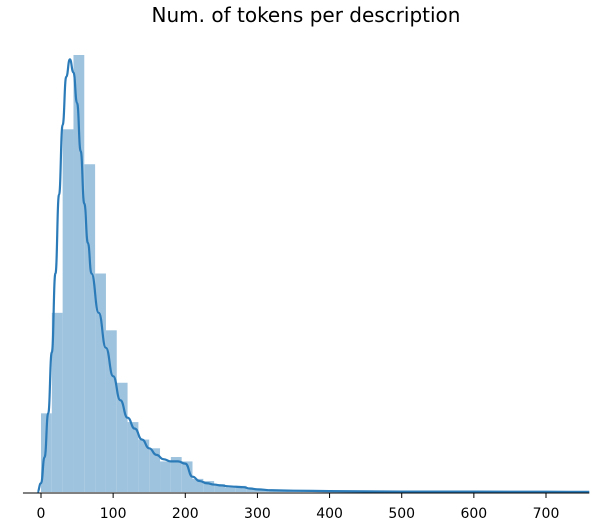 This screenshot has width=612, height=530. Describe the element at coordinates (257, 514) in the screenshot. I see `x-tick-label: 300` at that location.